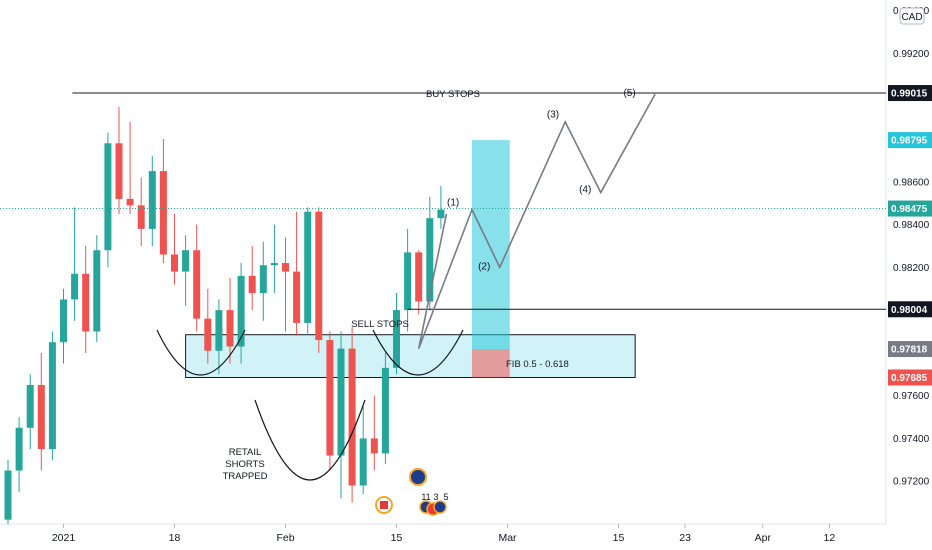 Image resolution: width=932 pixels, height=550 pixels. What do you see at coordinates (909, 378) in the screenshot?
I see `price-tag-label: 0.97685` at bounding box center [909, 378].